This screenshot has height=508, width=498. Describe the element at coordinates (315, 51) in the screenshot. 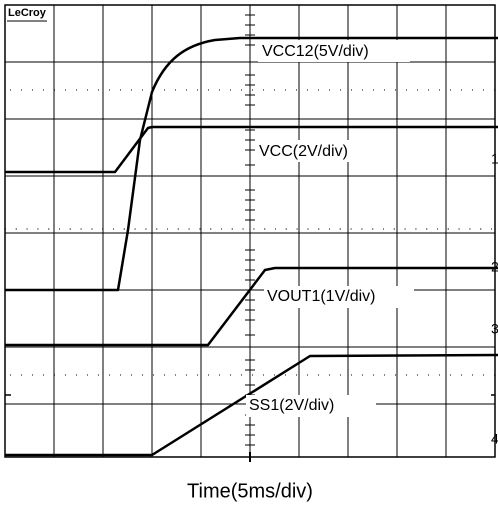

I see `trace-label: VCC12(5V/div)` at that location.